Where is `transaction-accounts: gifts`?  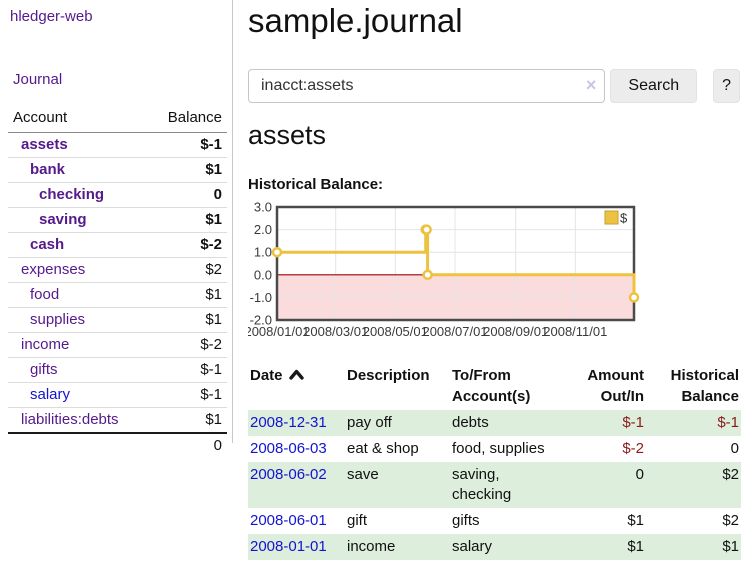 transaction-accounts: gifts is located at coordinates (466, 520).